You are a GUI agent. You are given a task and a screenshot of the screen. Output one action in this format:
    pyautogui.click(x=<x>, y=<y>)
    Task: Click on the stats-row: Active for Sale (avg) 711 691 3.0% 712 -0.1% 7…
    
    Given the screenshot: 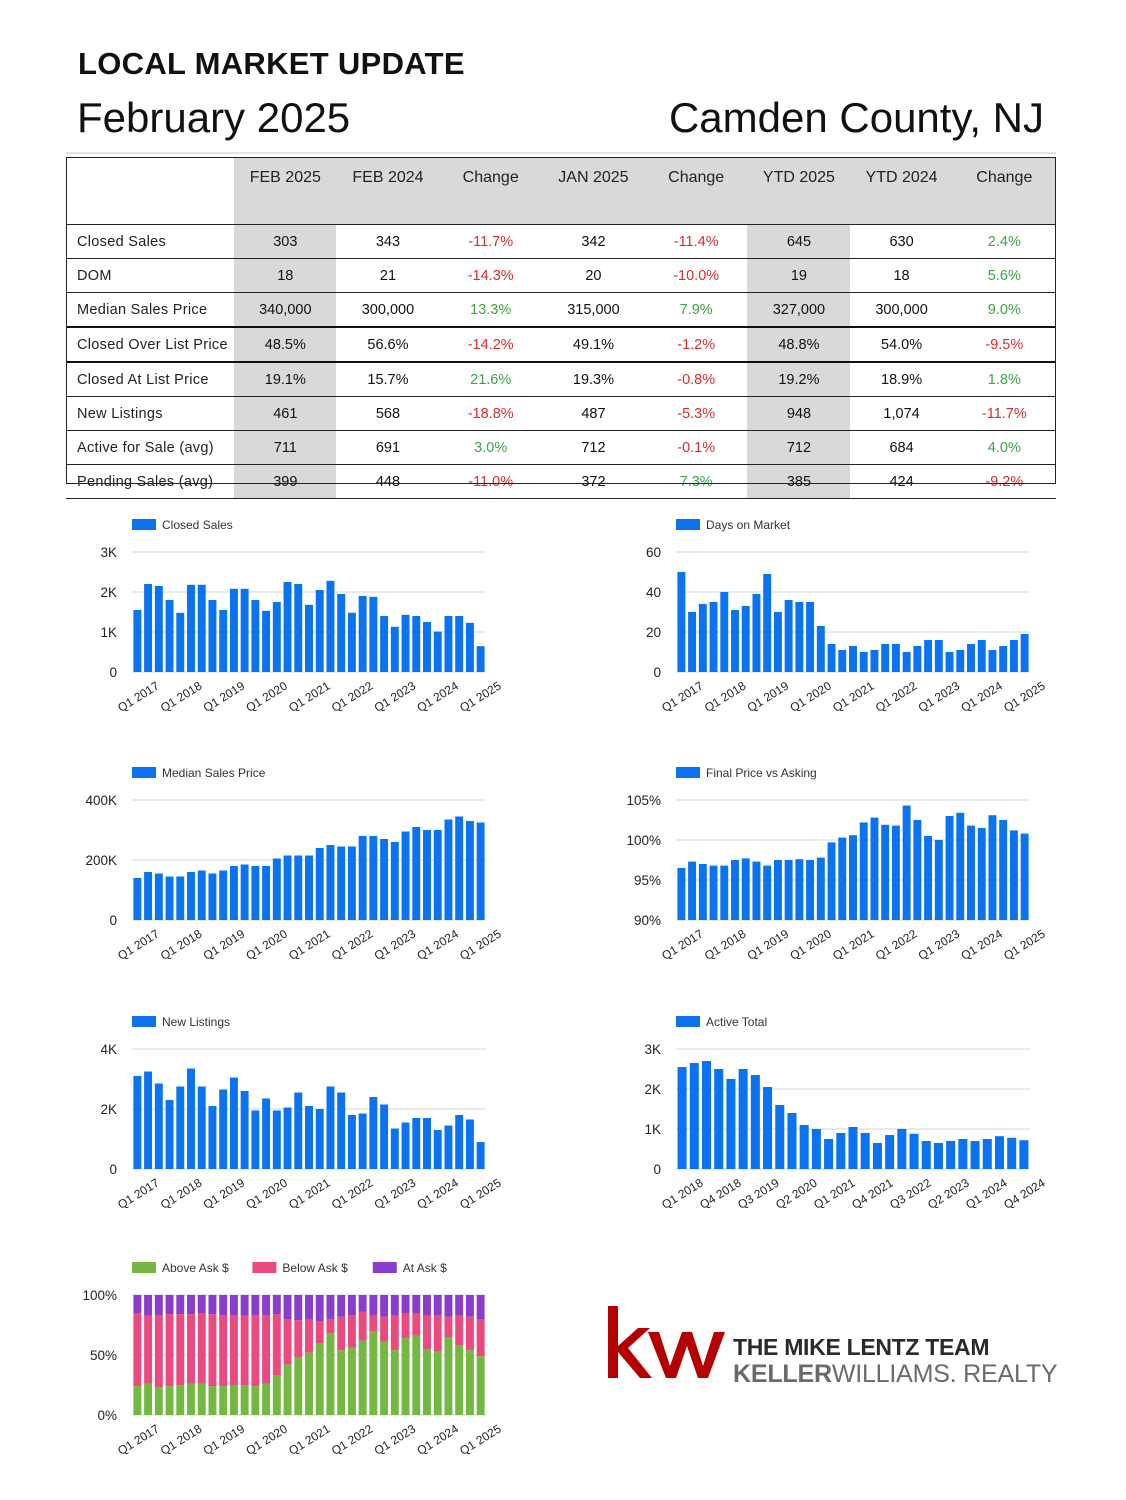 What is the action you would take?
    pyautogui.click(x=561, y=447)
    